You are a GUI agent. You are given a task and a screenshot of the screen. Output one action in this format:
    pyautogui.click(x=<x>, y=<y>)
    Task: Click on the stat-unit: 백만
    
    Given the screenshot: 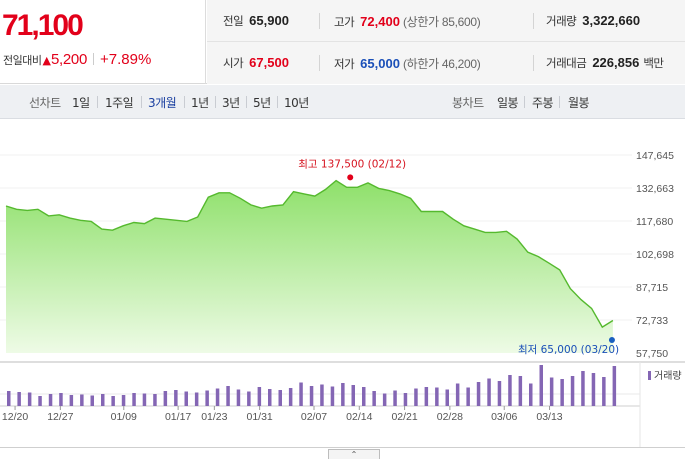 What is the action you would take?
    pyautogui.click(x=653, y=63)
    